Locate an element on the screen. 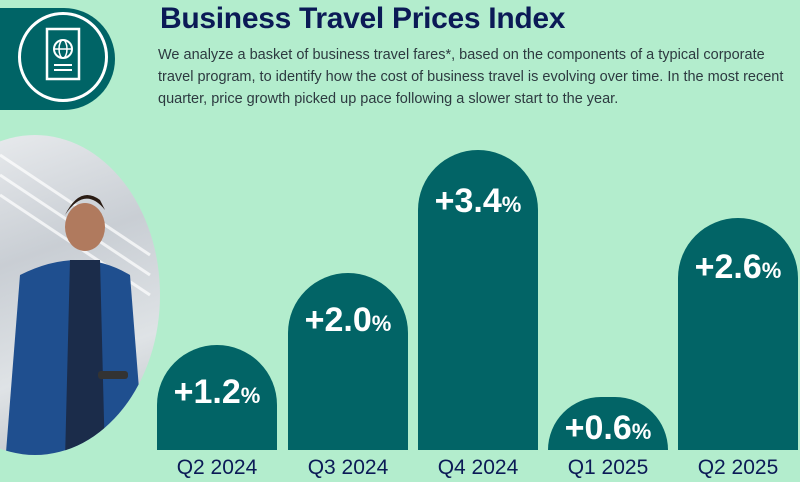 This screenshot has height=482, width=800. x-label-q4-2024: Q4 2024 is located at coordinates (478, 467).